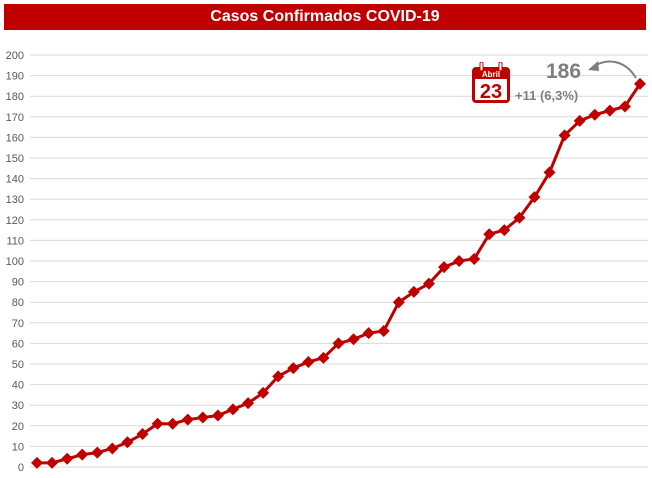  I want to click on y-tick-label: 110, so click(15, 241).